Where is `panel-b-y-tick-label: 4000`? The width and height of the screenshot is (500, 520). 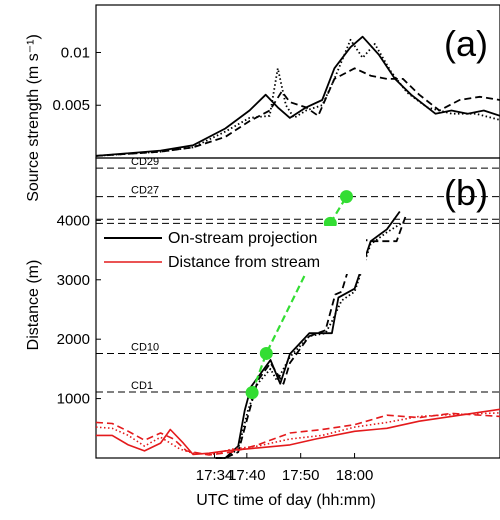
panel-b-y-tick-label: 4000 is located at coordinates (73, 220).